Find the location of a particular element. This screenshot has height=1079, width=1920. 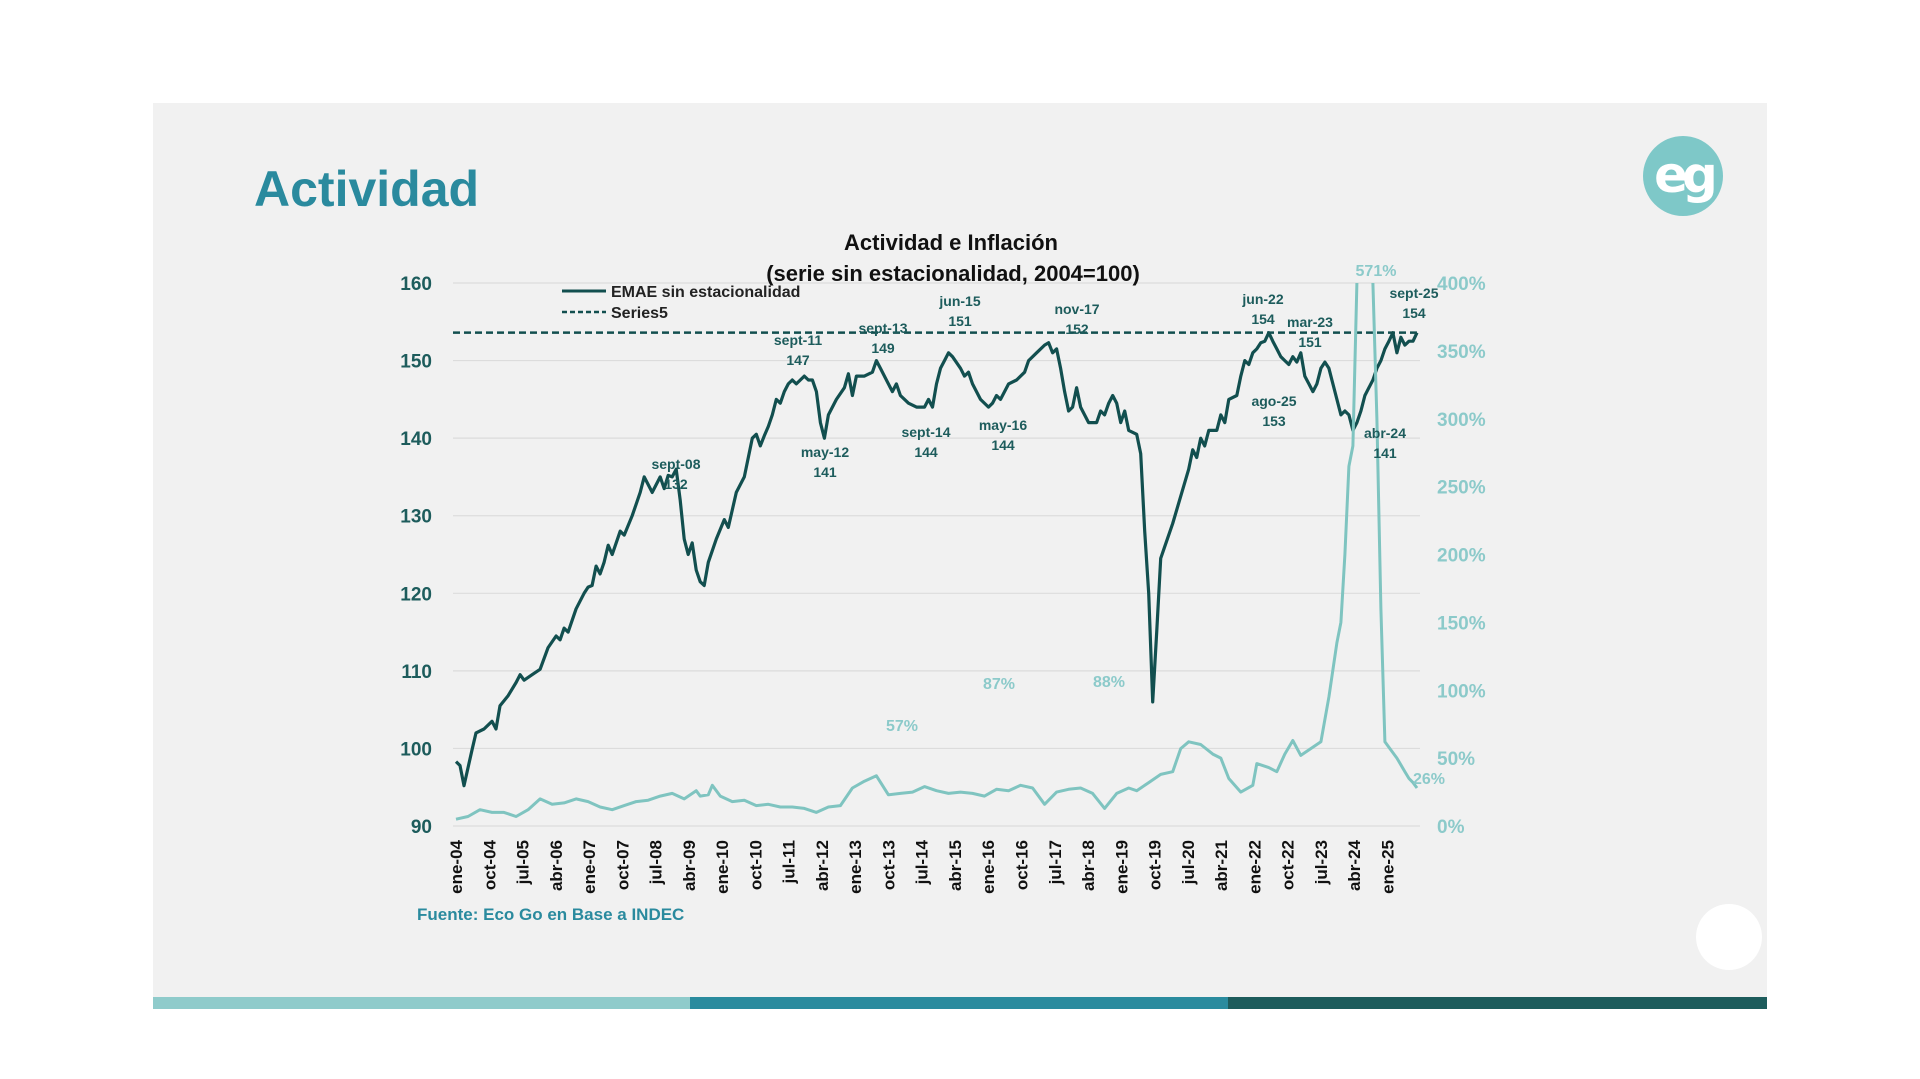

annotation-label: abr-24 is located at coordinates (1385, 433).